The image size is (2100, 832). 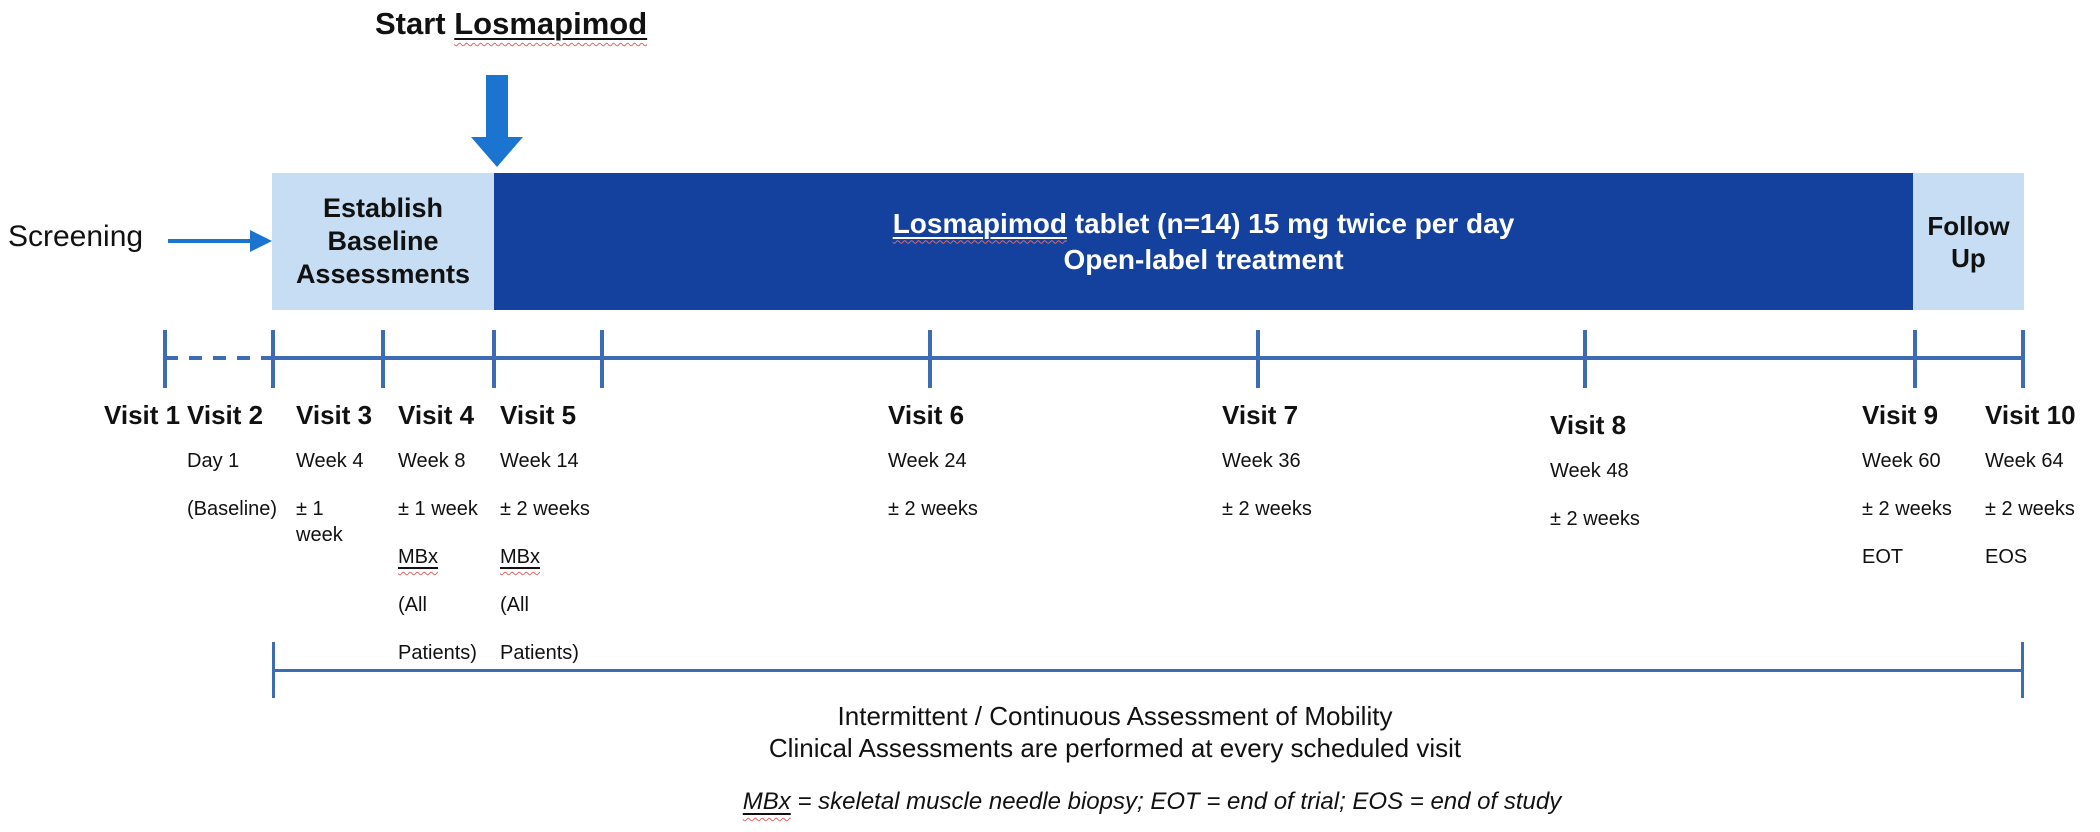 I want to click on visit-column-7: Visit 7 Week 36 ± 2 weeks, so click(x=1292, y=472).